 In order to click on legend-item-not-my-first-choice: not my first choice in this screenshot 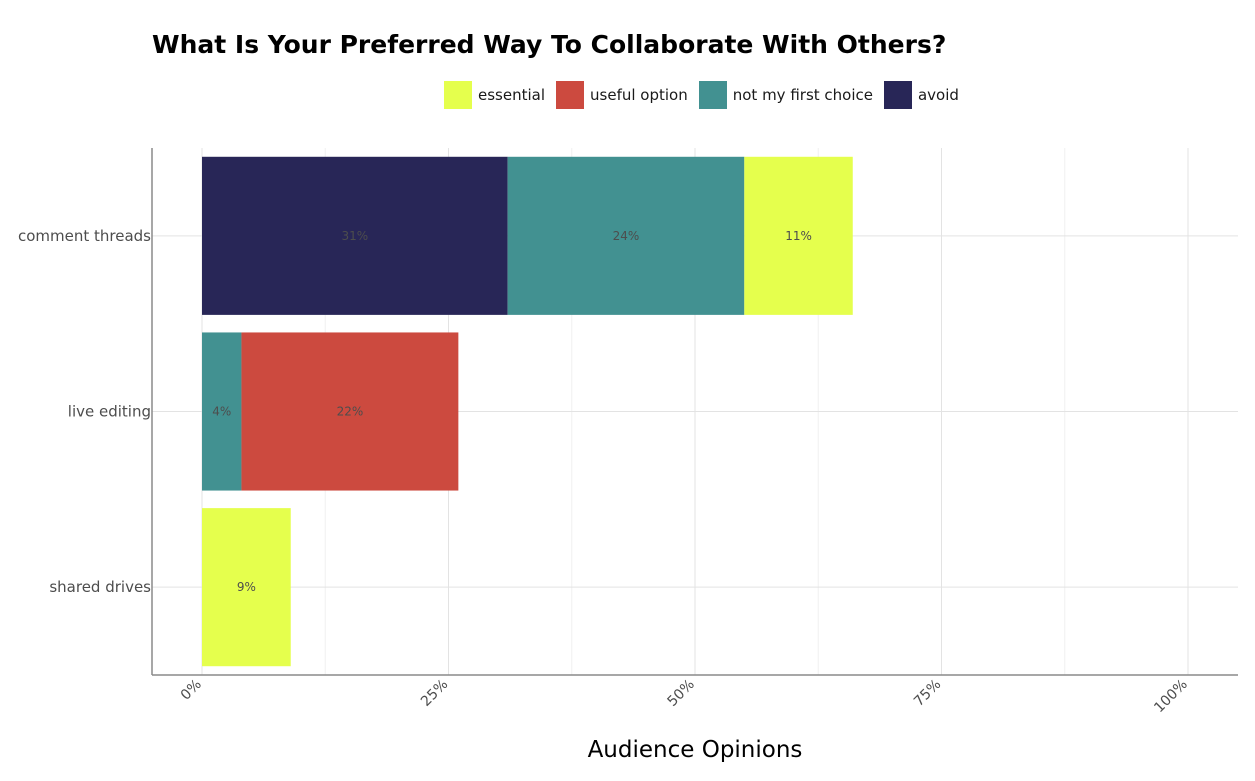, I will do `click(785, 95)`.